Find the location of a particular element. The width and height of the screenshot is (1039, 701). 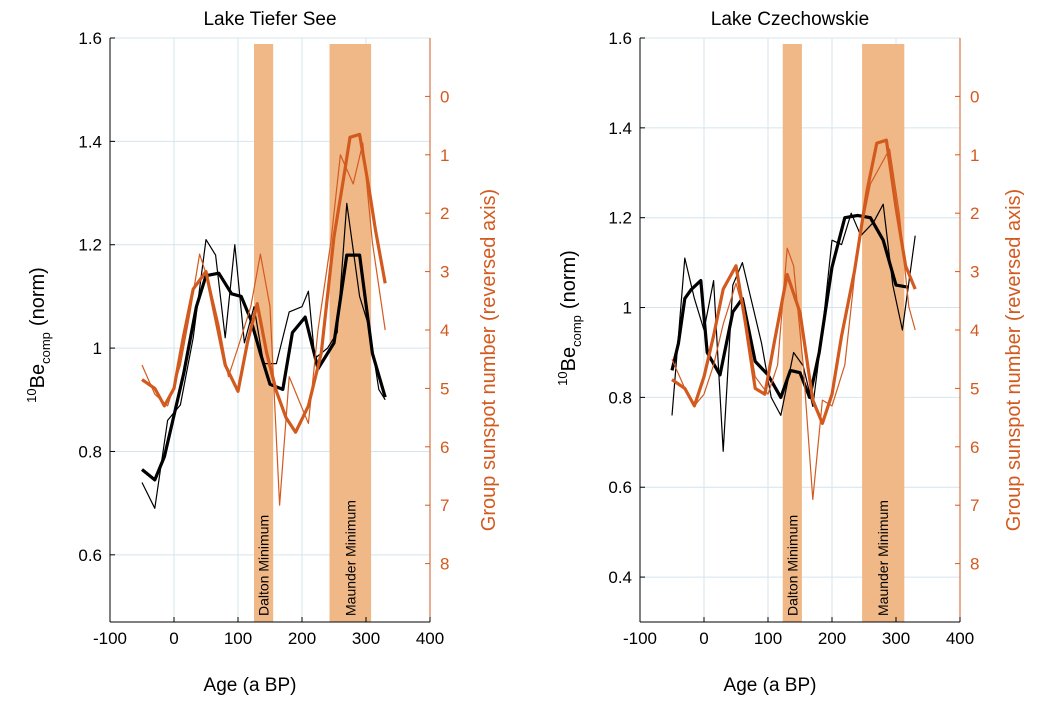

y-tick-label: 0.4 is located at coordinates (620, 577).